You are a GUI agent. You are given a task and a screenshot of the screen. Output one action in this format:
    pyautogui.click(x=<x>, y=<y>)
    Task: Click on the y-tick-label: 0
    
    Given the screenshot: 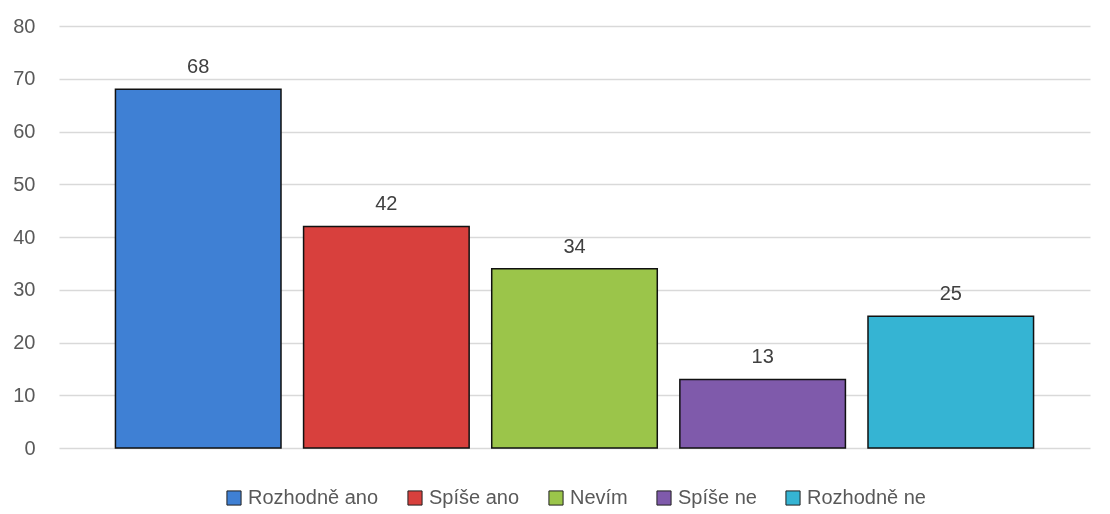 What is the action you would take?
    pyautogui.click(x=30, y=447)
    